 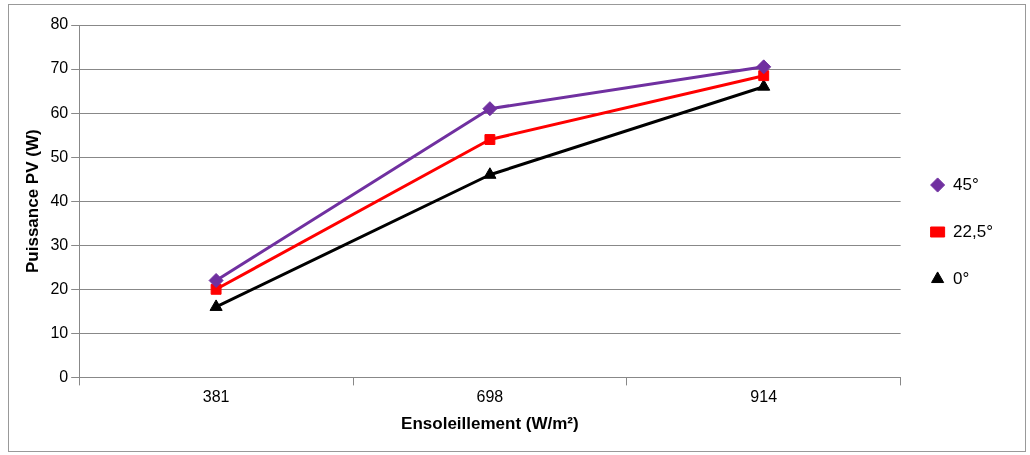 What do you see at coordinates (961, 278) in the screenshot?
I see `legend-label: 0°` at bounding box center [961, 278].